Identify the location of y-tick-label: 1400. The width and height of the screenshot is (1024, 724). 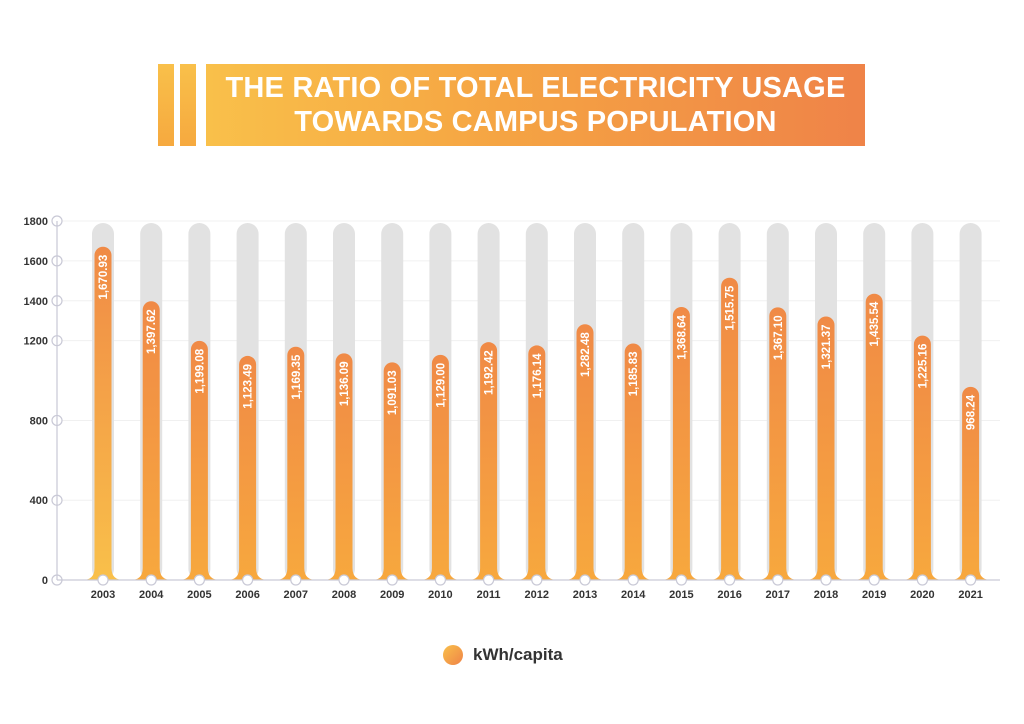
(36, 302).